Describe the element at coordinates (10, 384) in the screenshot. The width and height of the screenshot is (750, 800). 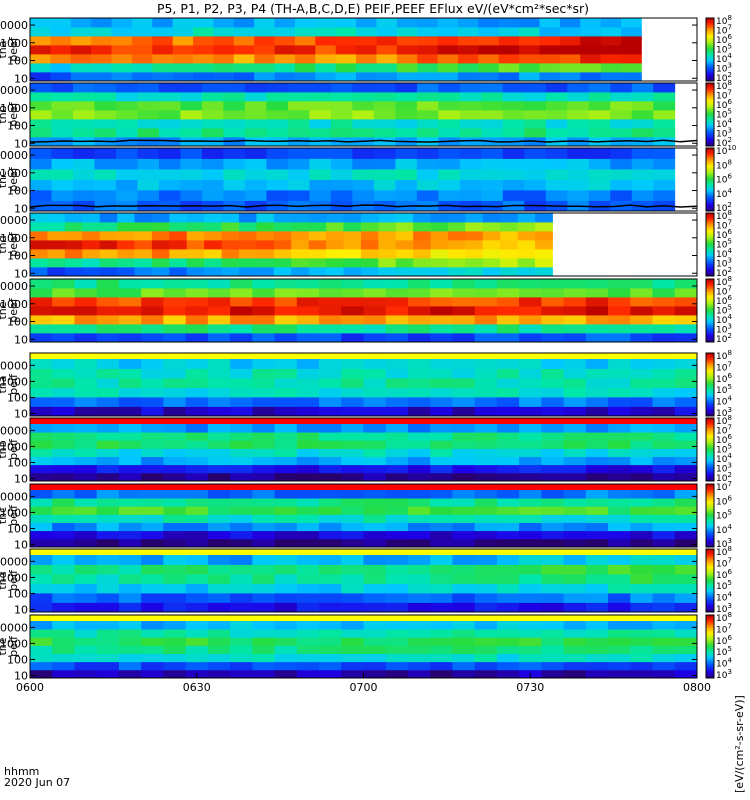
I see `panel-label: thapeif` at that location.